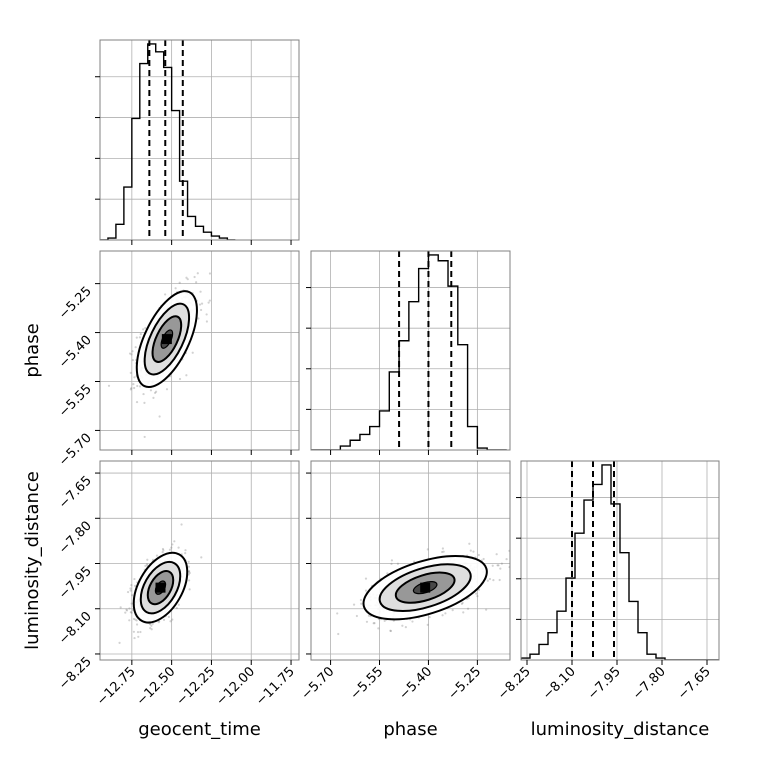 The height and width of the screenshot is (760, 760). I want to click on x-axis-title-phase: phase, so click(410, 729).